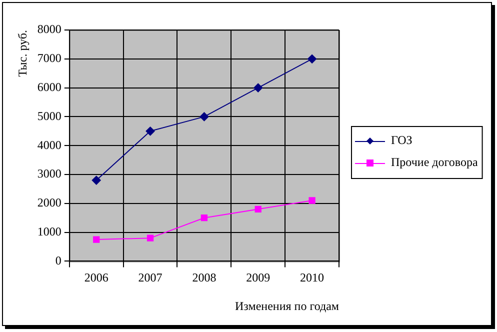 This screenshot has height=332, width=497. I want to click on y-tick-label: 2000, so click(49, 203).